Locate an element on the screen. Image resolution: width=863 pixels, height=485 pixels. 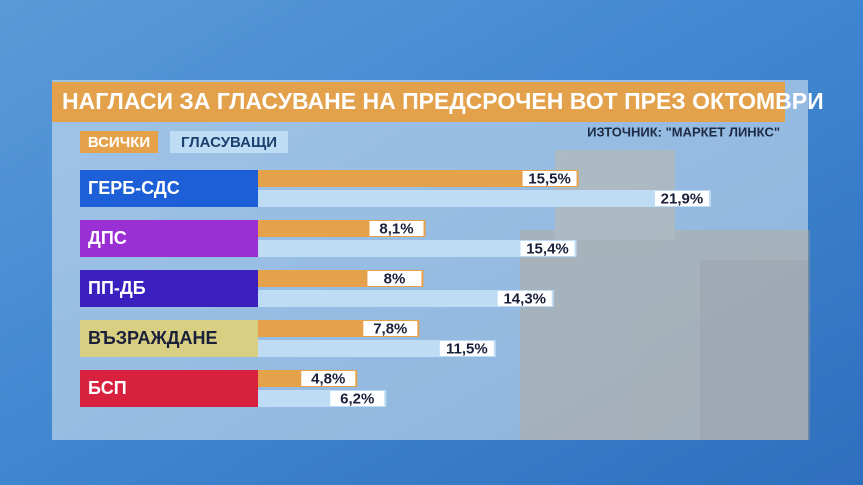
value-label: 7,8% is located at coordinates (390, 328).